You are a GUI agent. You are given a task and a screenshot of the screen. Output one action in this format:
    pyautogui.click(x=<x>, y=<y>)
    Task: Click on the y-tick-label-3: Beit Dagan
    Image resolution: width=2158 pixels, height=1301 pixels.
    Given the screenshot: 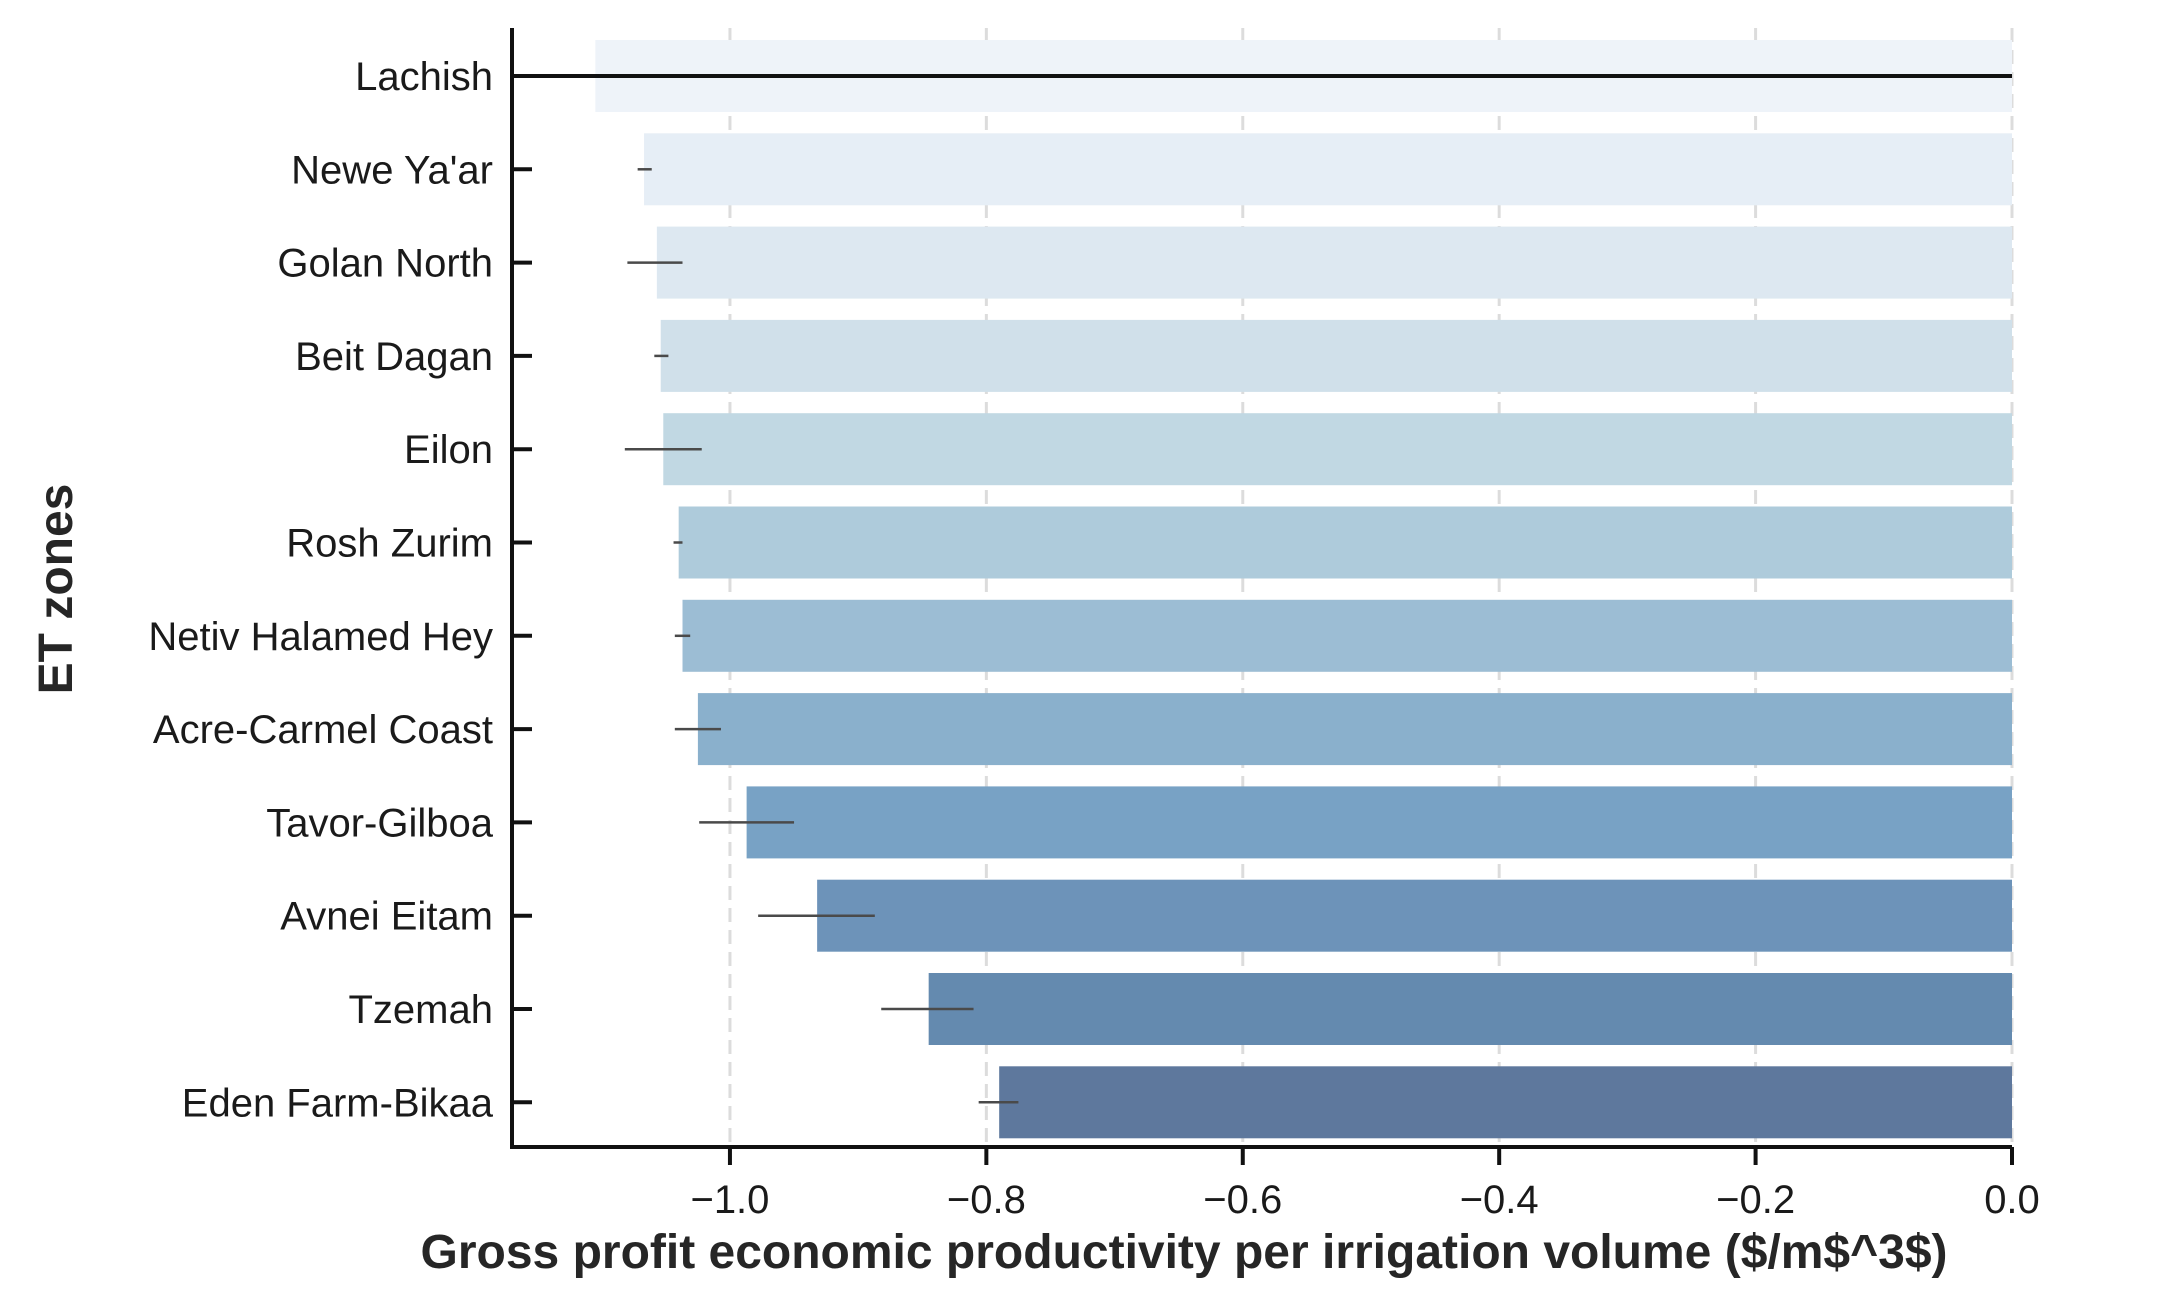 What is the action you would take?
    pyautogui.click(x=394, y=357)
    